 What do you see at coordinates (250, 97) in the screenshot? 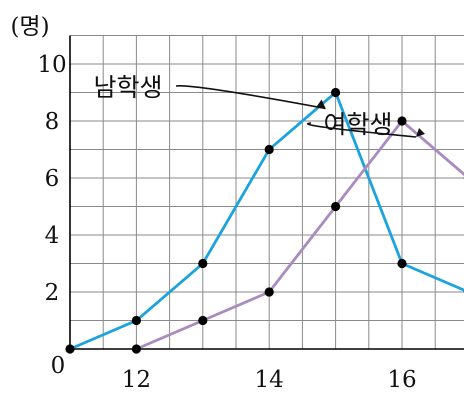
I see `pointer-arrow-male` at bounding box center [250, 97].